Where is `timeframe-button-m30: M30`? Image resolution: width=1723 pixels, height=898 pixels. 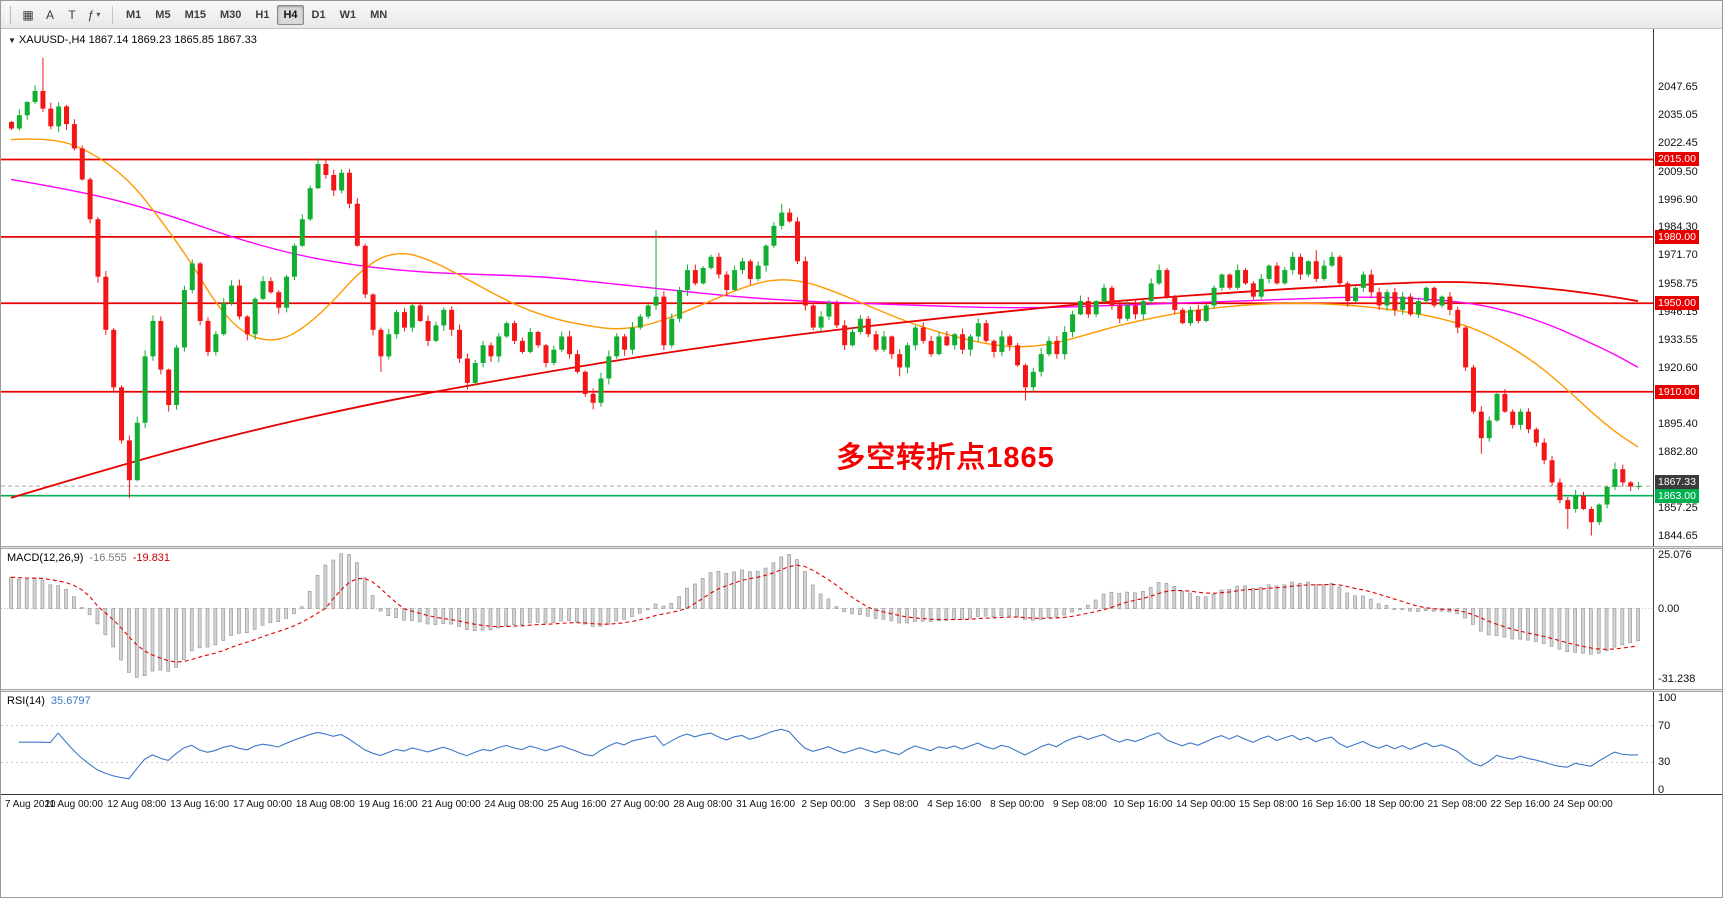
timeframe-button-m30: M30 is located at coordinates (230, 15).